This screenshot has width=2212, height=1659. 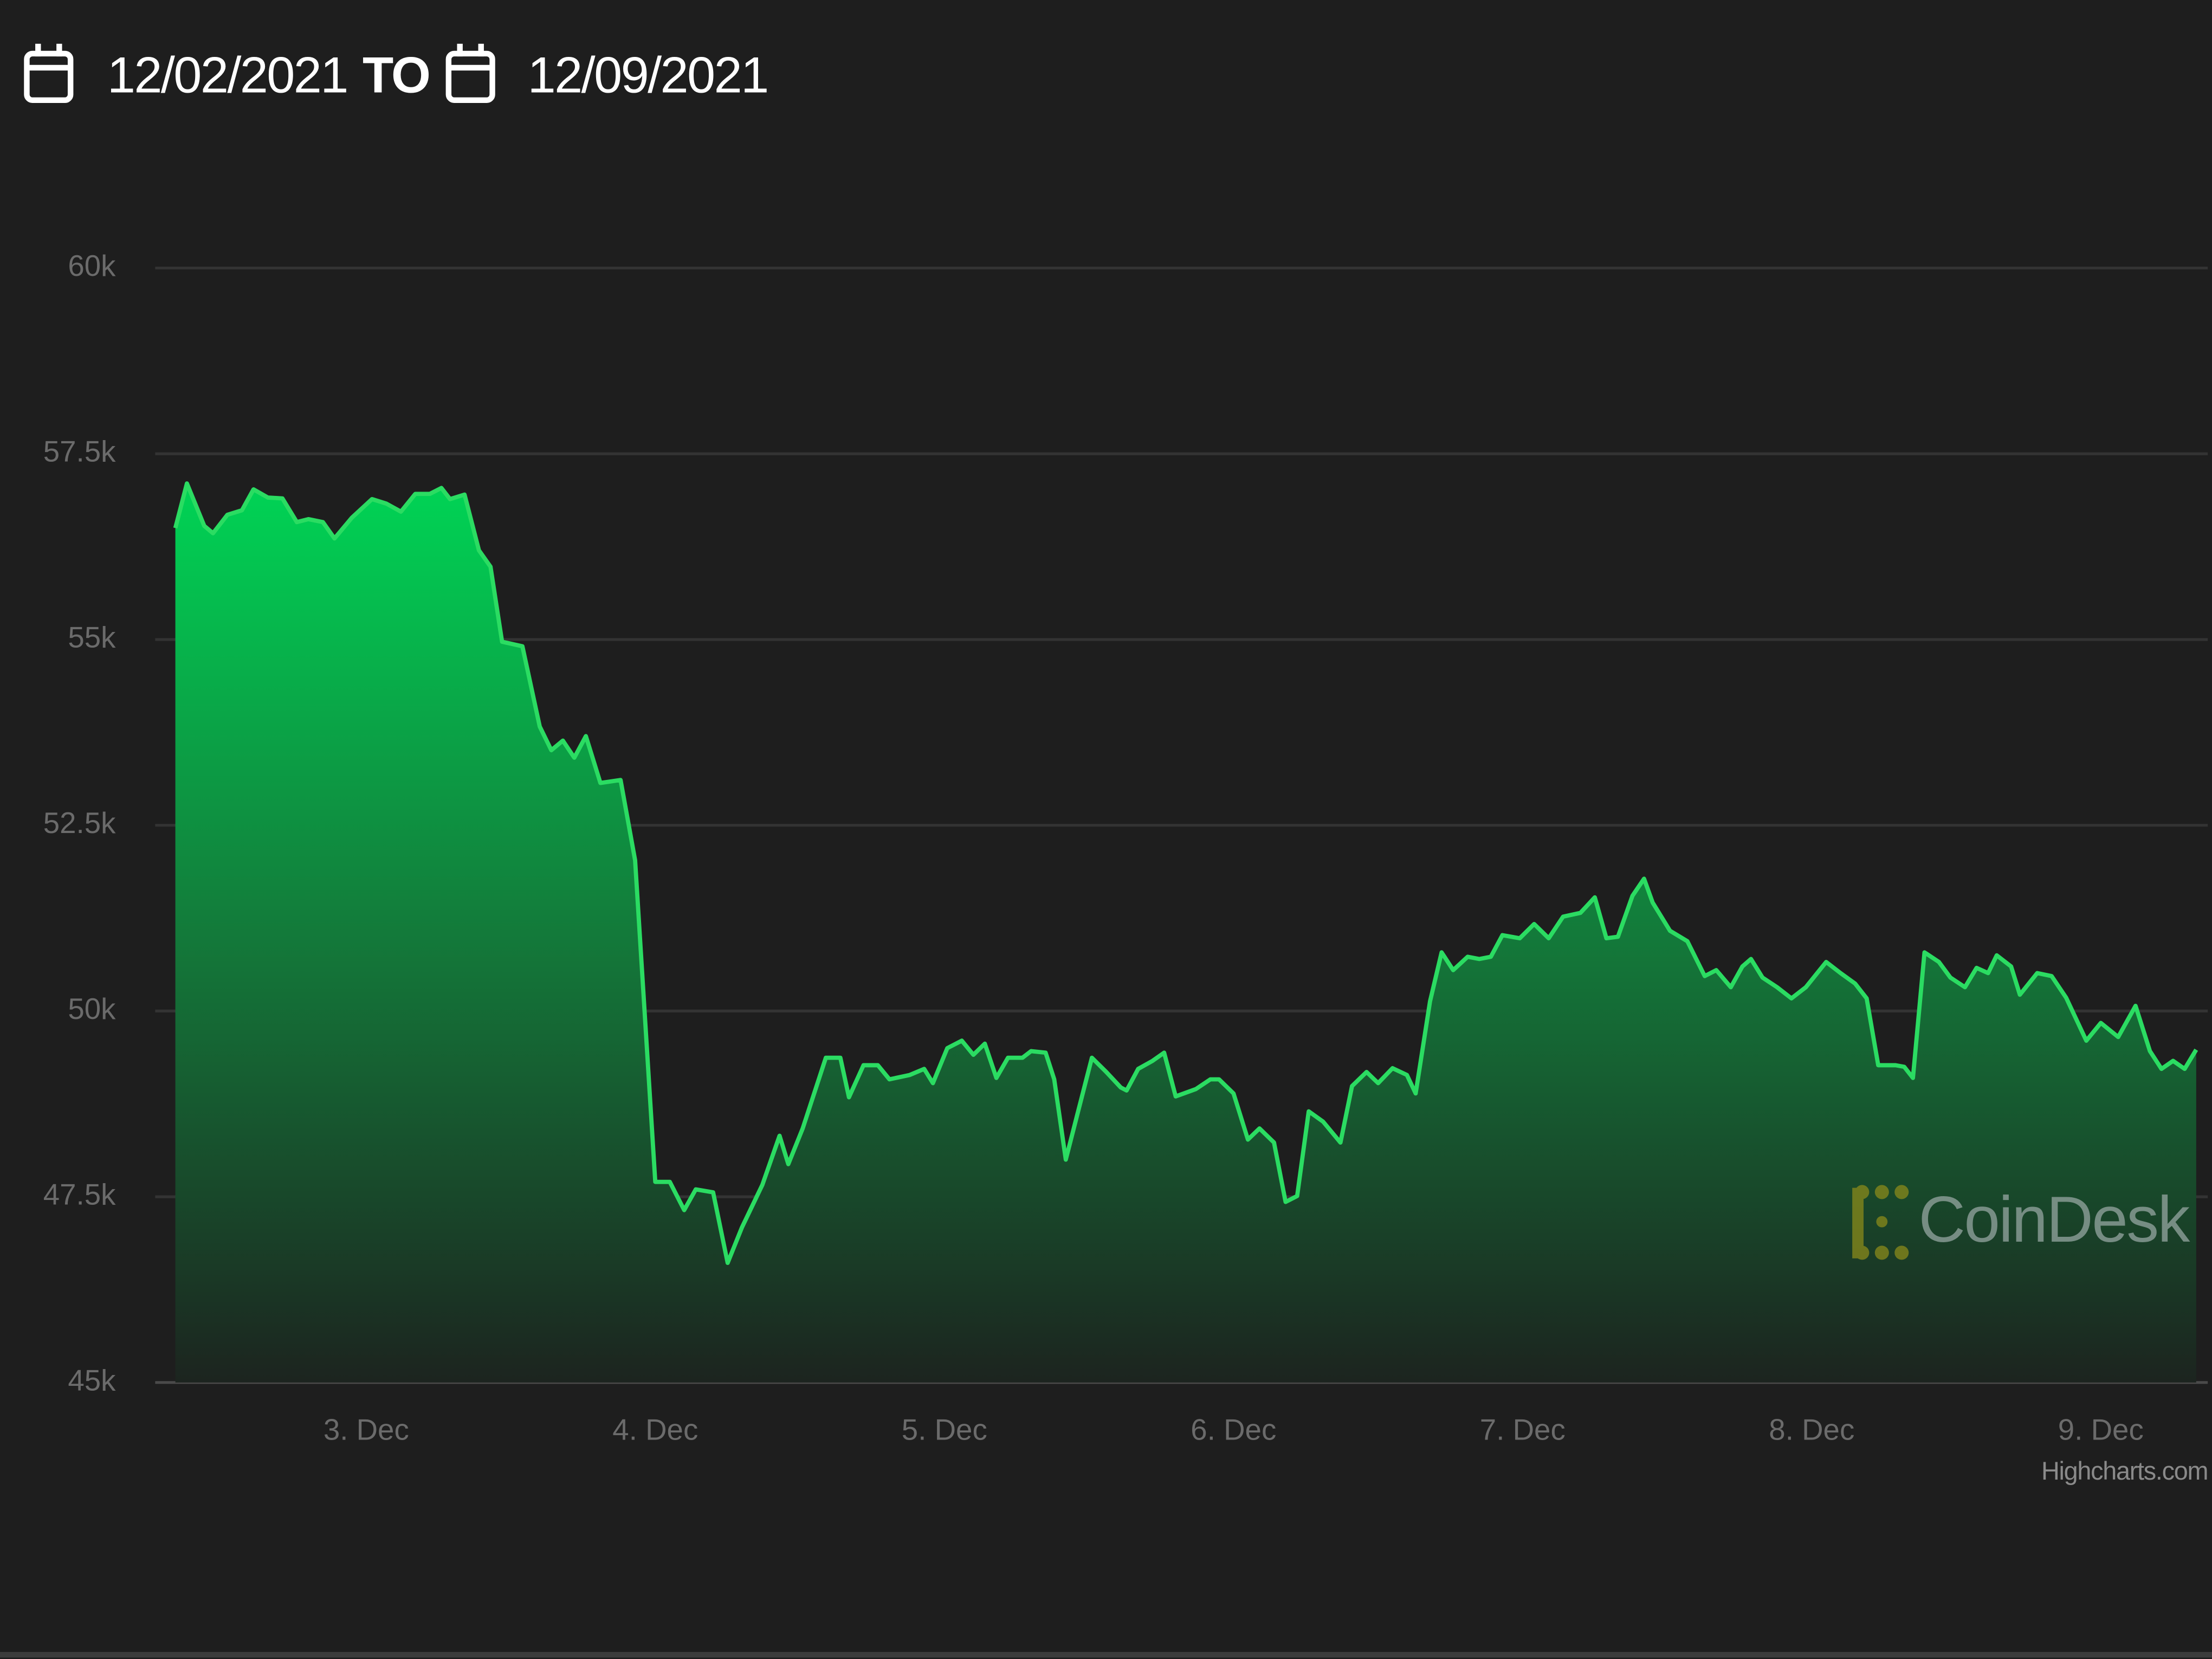 I want to click on y-tick-label: 55k, so click(x=92, y=637).